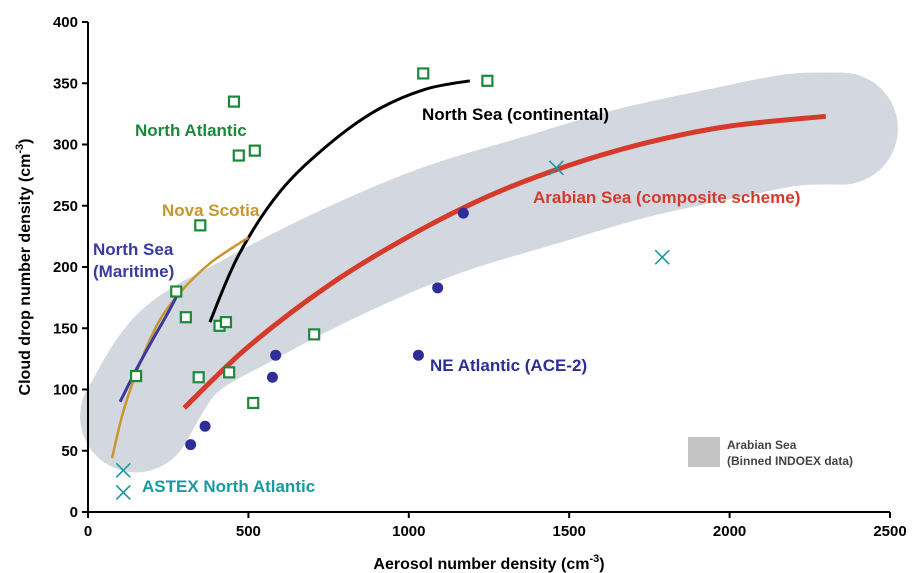 Image resolution: width=919 pixels, height=573 pixels. What do you see at coordinates (704, 452) in the screenshot?
I see `legend-swatch` at bounding box center [704, 452].